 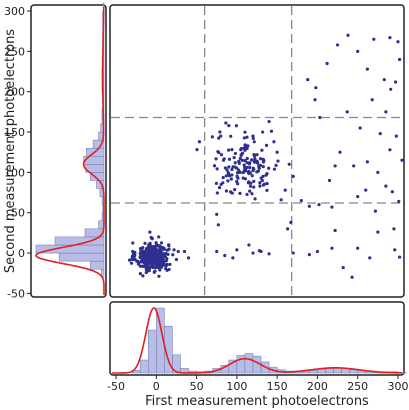 What do you see at coordinates (397, 386) in the screenshot?
I see `x-tick-label: 300` at bounding box center [397, 386].